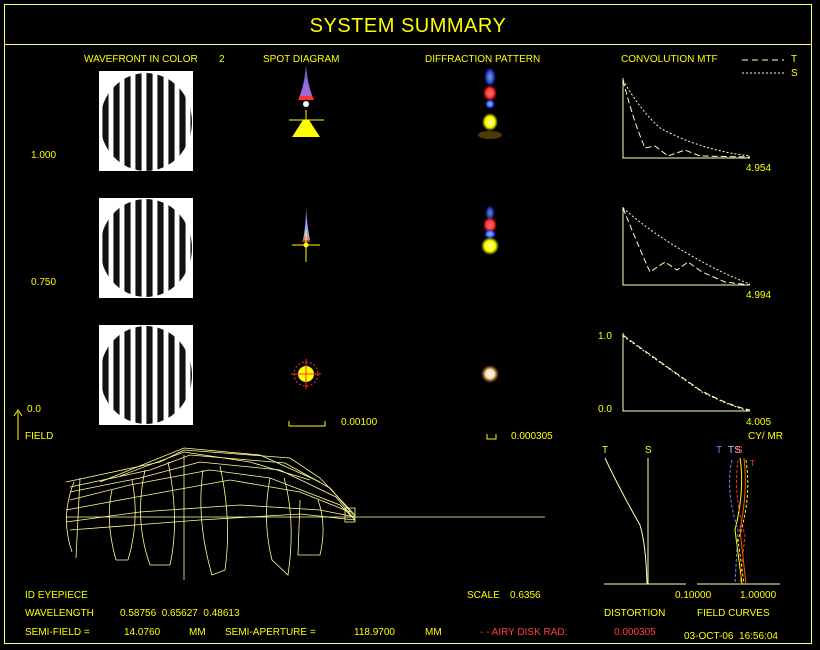 Image resolution: width=820 pixels, height=650 pixels. What do you see at coordinates (59, 613) in the screenshot?
I see `wavelength-label: WAVELENGTH` at bounding box center [59, 613].